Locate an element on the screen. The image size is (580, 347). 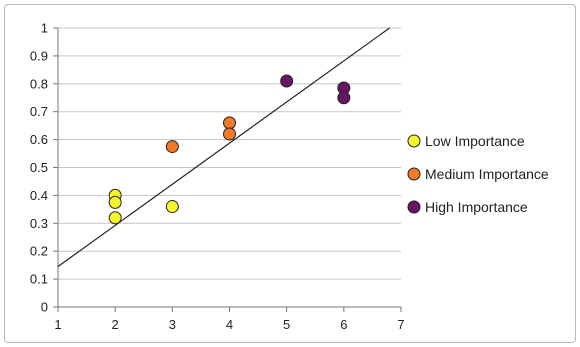
y-tick-label: 0.7 is located at coordinates (39, 111).